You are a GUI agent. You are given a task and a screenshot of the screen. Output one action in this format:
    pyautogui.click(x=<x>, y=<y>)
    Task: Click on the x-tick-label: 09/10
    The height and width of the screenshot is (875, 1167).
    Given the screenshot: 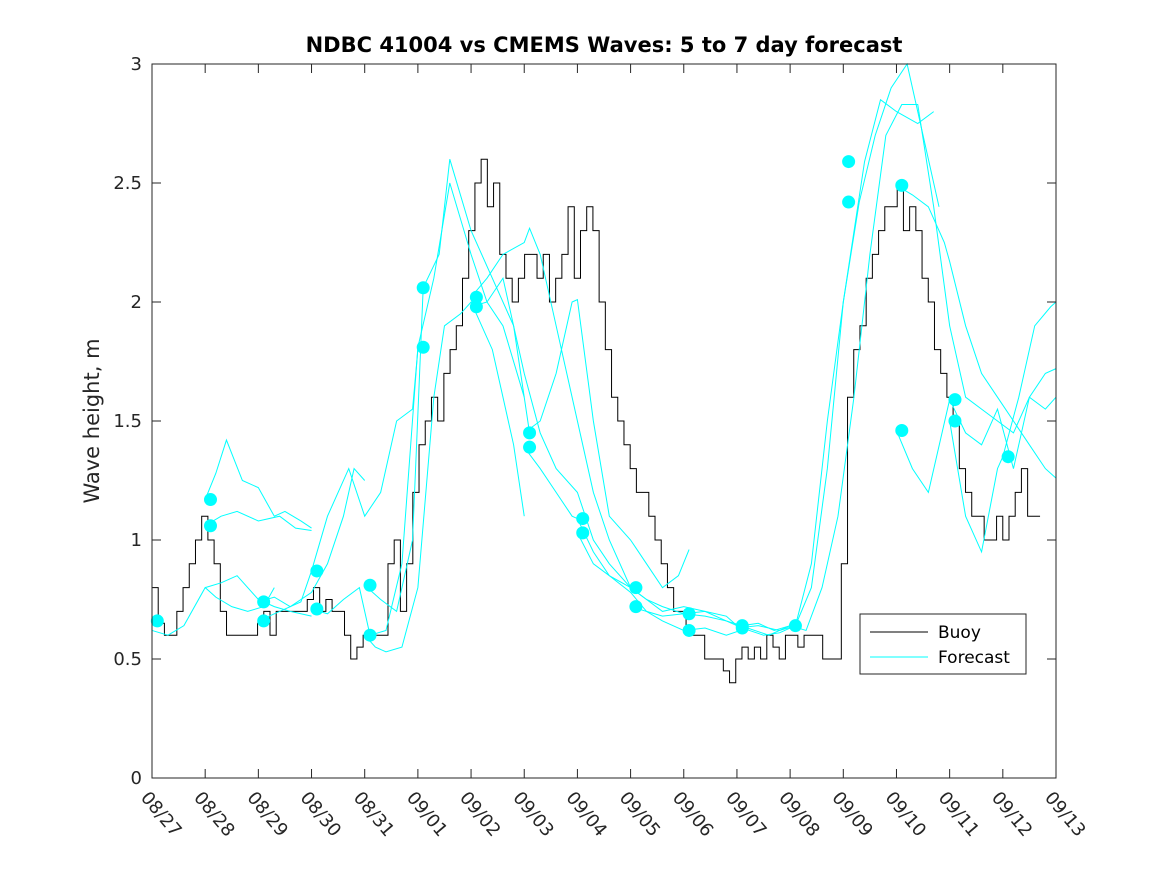 What is the action you would take?
    pyautogui.click(x=905, y=814)
    